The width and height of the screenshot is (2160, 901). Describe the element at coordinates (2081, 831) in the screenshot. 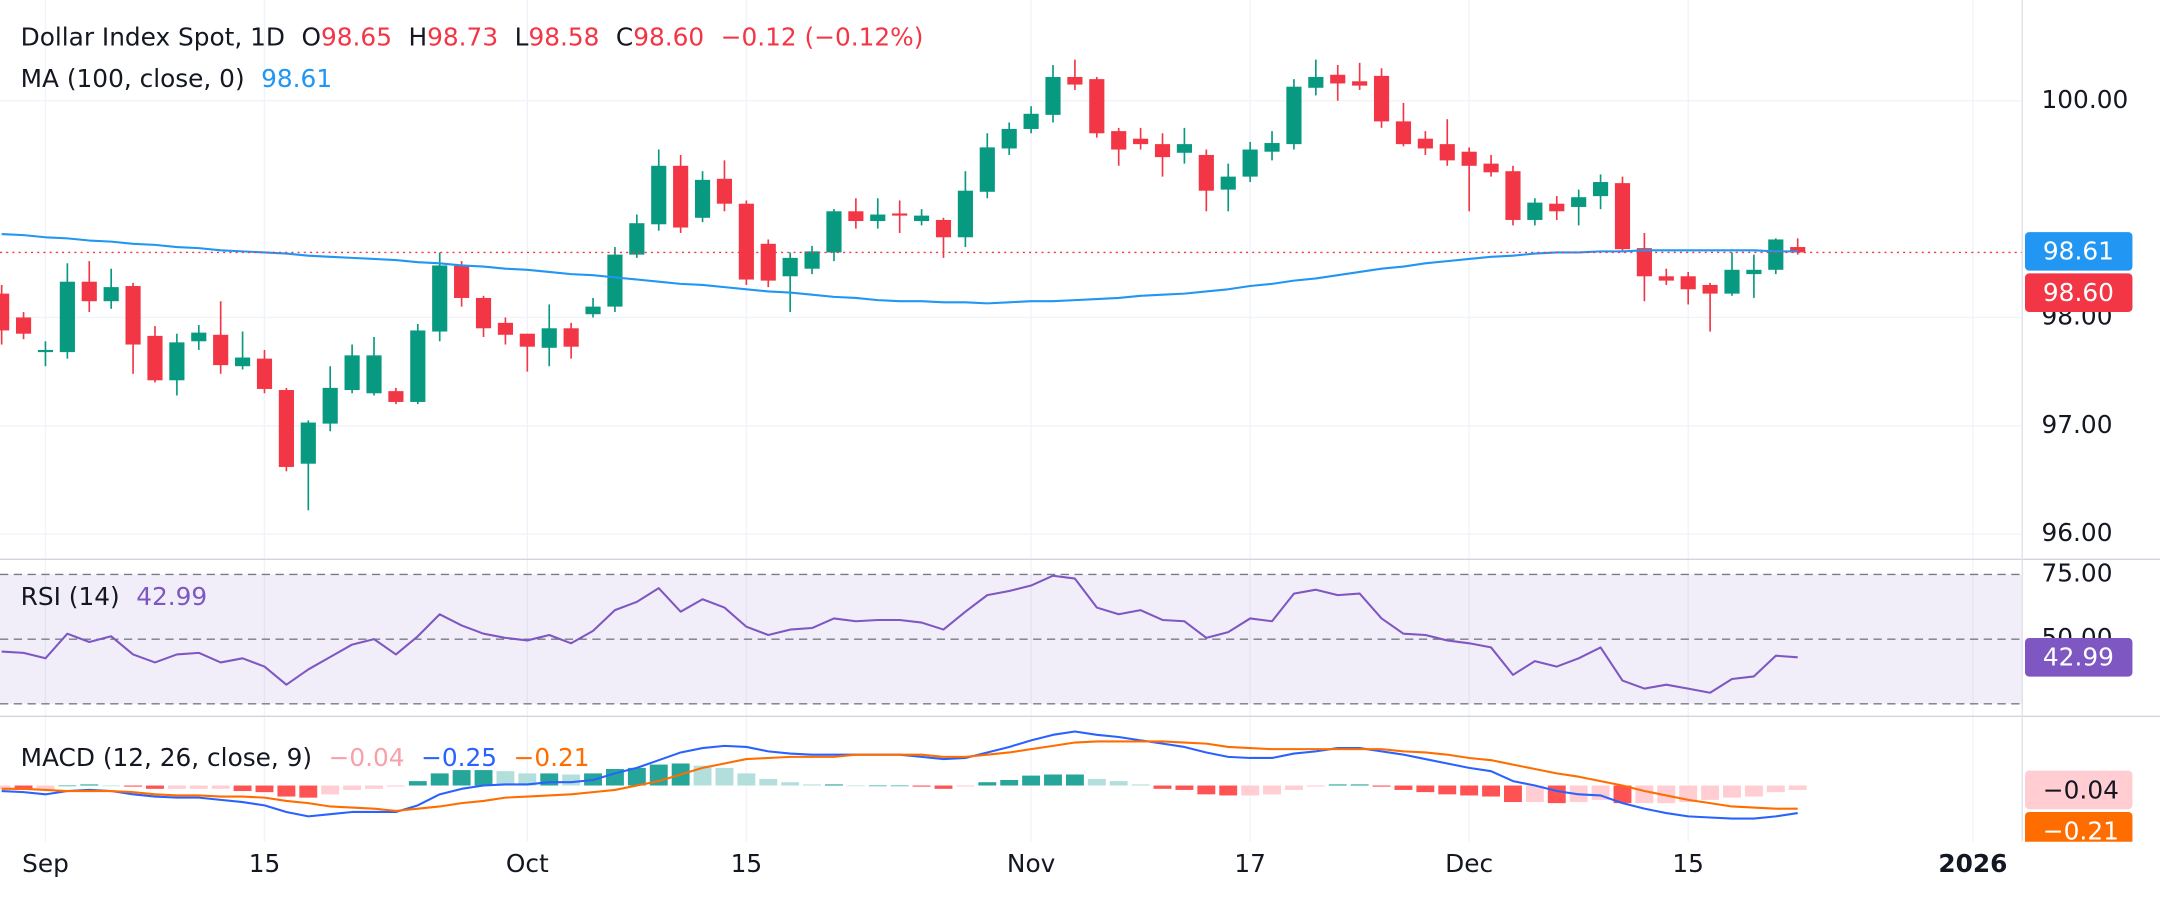

I see `signal-label-text: −0.21` at that location.